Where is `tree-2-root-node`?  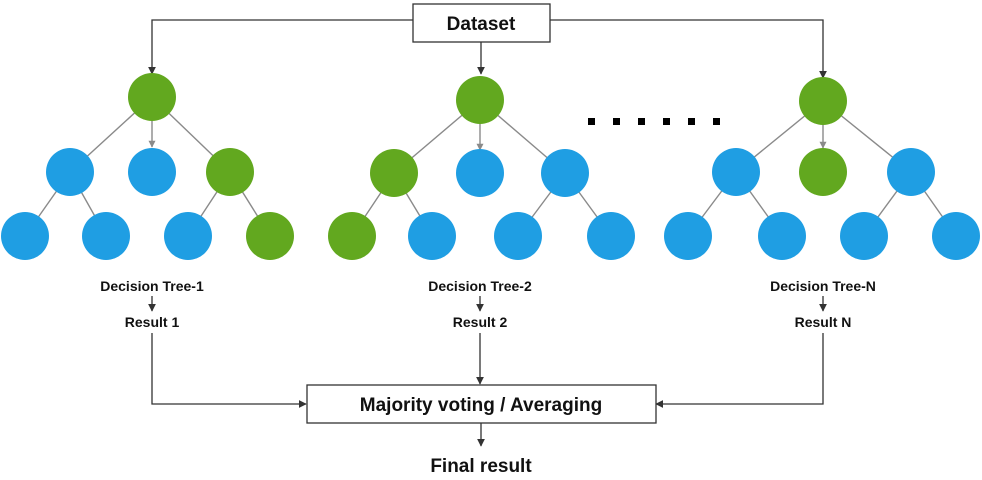
tree-2-root-node is located at coordinates (480, 100).